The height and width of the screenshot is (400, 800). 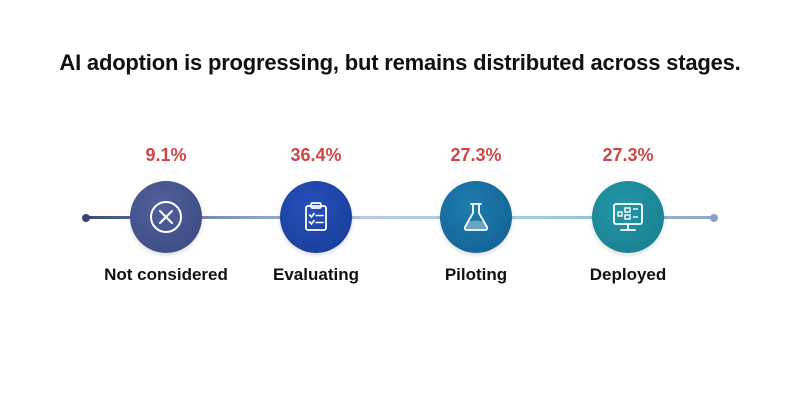 What do you see at coordinates (316, 155) in the screenshot?
I see `stage-percent: 36.4%` at bounding box center [316, 155].